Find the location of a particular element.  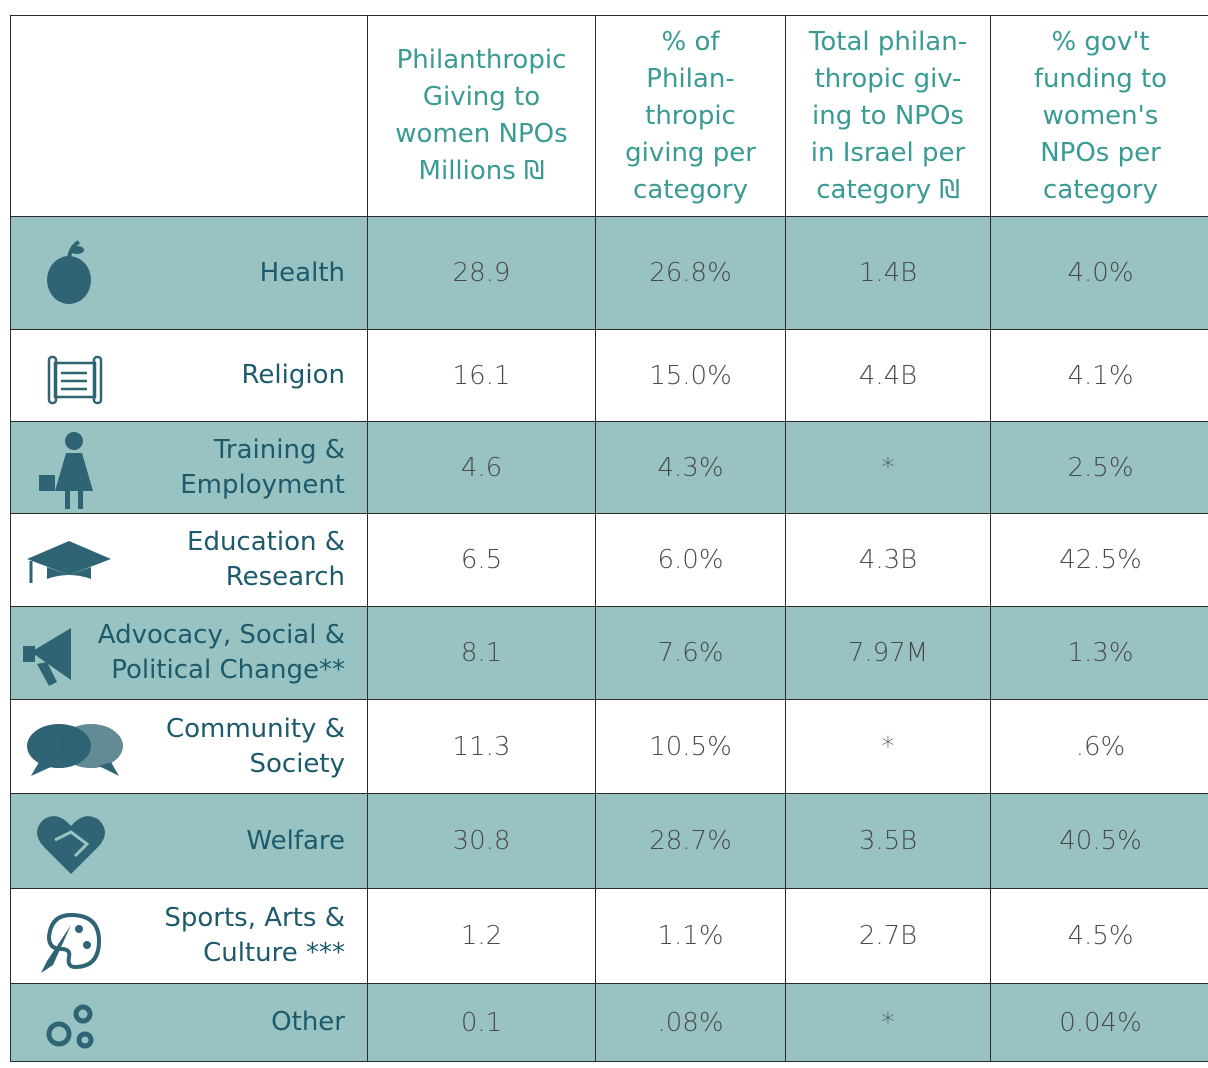

value-cell: 4.4B is located at coordinates (888, 376).